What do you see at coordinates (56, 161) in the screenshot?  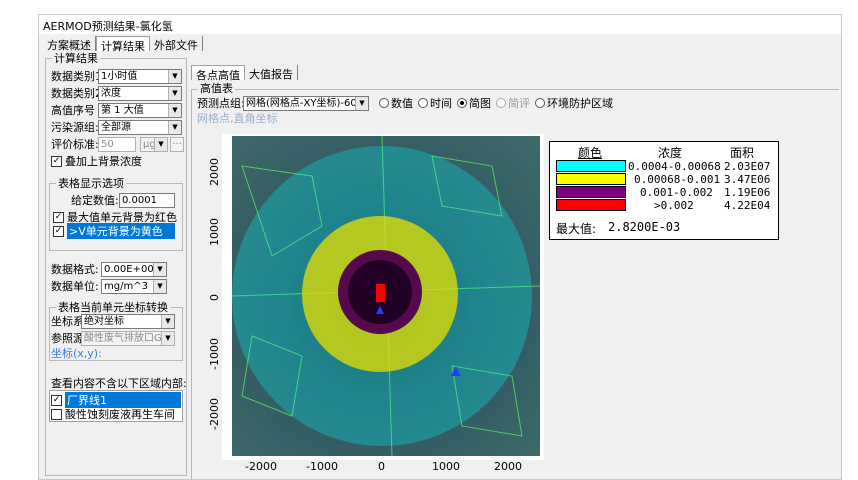 I see `background-checkbox: ✓` at bounding box center [56, 161].